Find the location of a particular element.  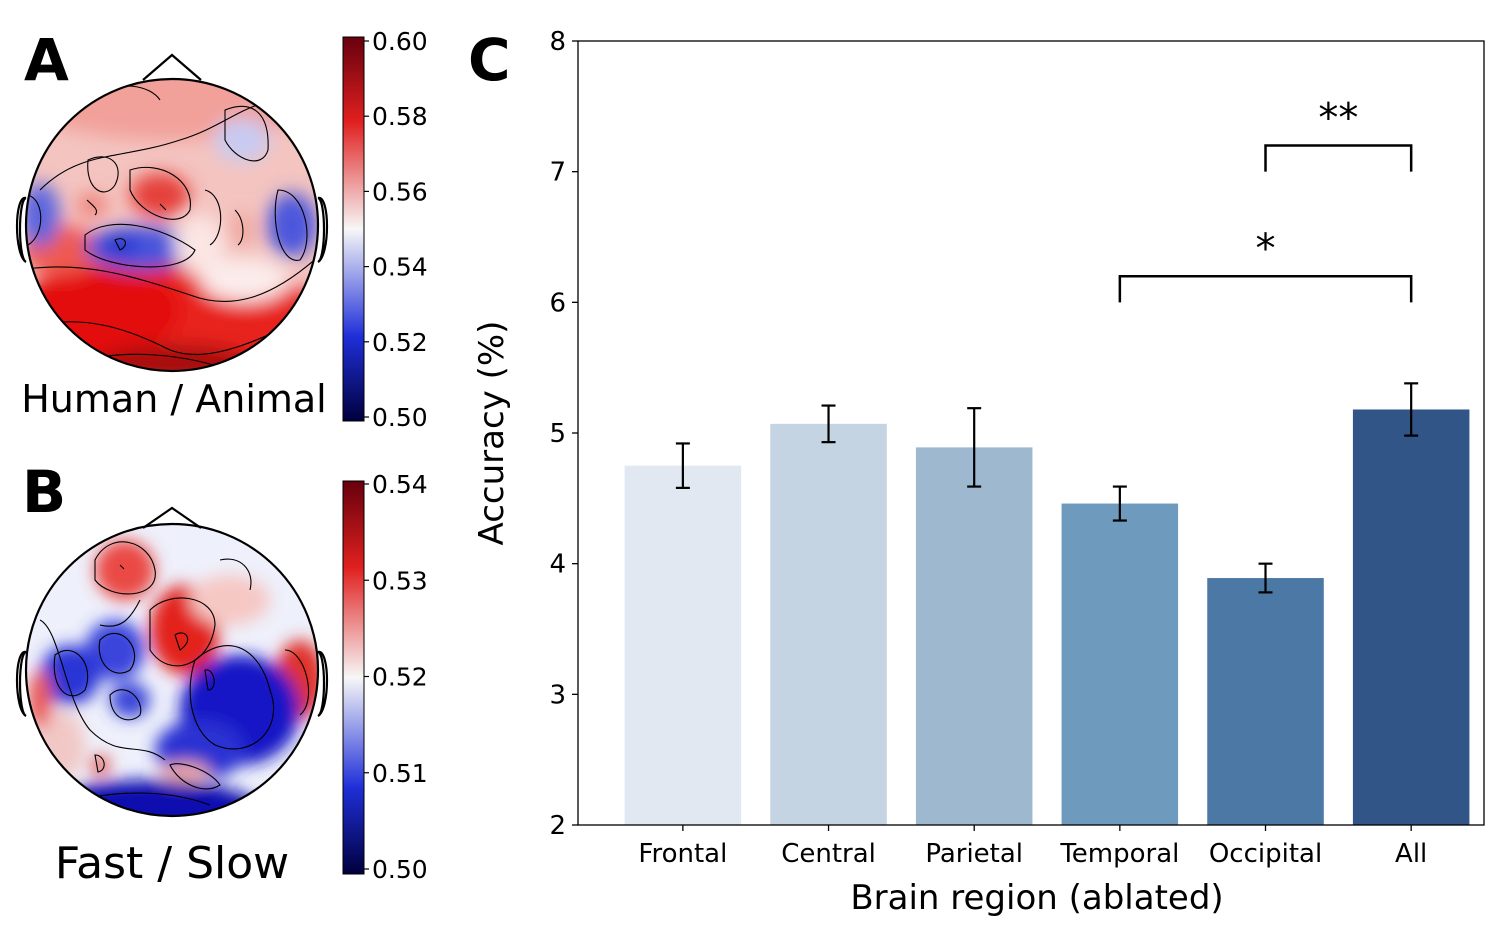

x-axis-label: Brain region (ablated) is located at coordinates (1036, 898).